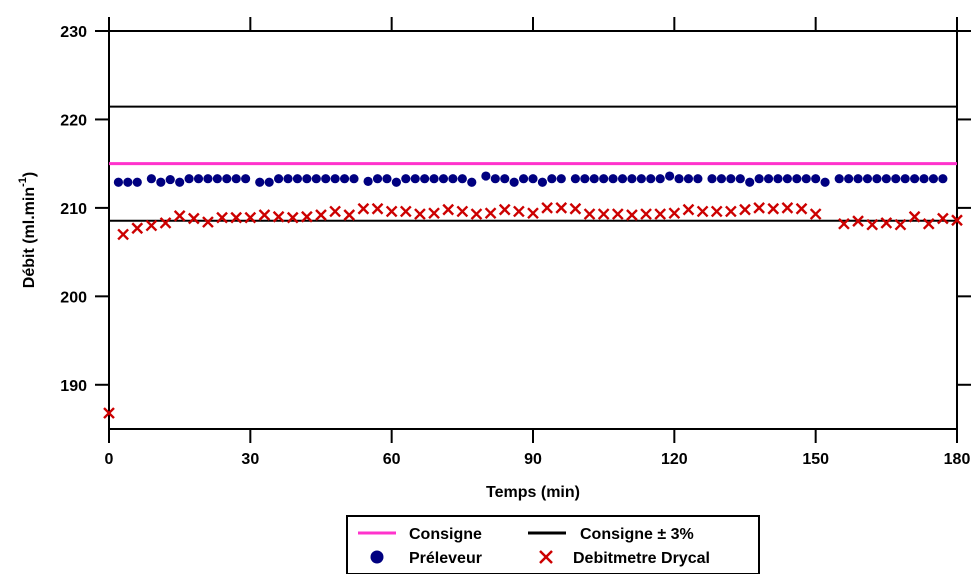  Describe the element at coordinates (815, 459) in the screenshot. I see `x-tick-label: 150` at that location.